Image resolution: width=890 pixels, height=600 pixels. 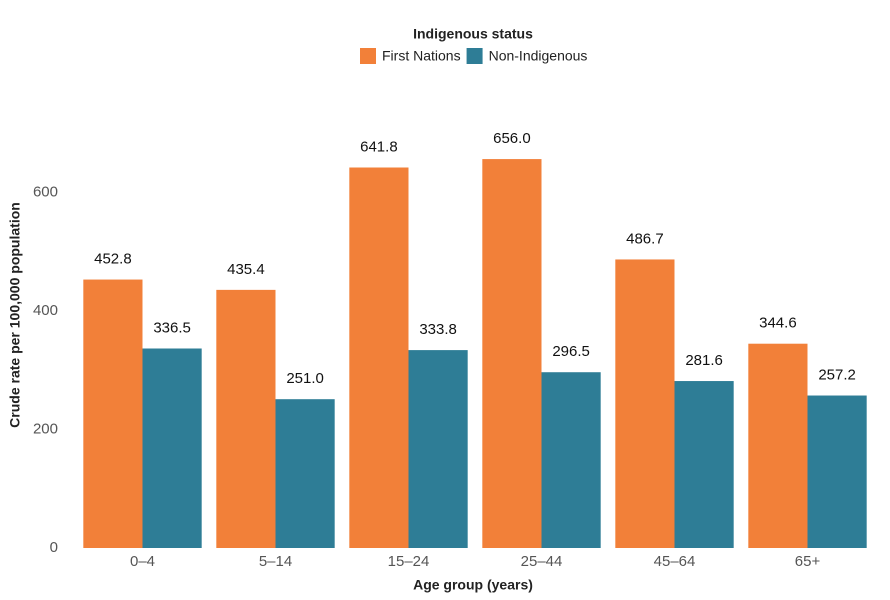 I want to click on legend-label: First Nations, so click(x=421, y=56).